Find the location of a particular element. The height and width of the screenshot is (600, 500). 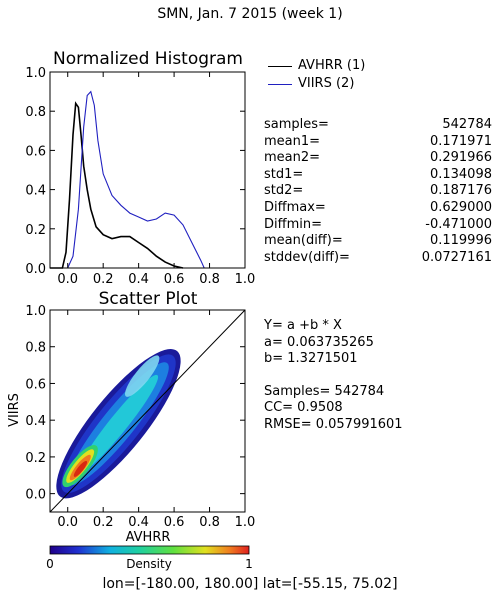

histogram-x-tick-label: 0.0 is located at coordinates (67, 279).